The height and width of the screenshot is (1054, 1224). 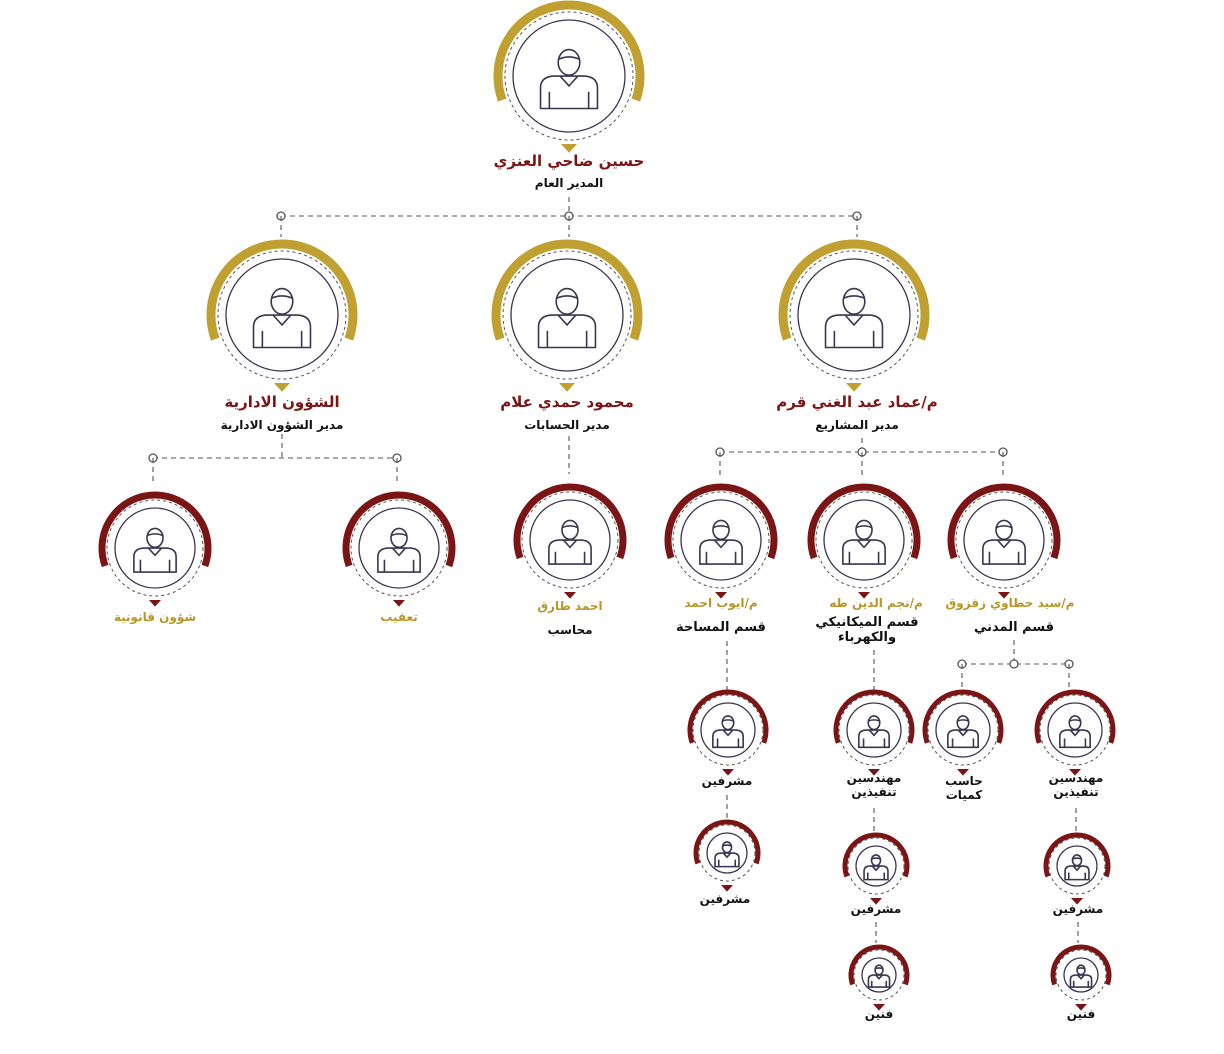 What do you see at coordinates (570, 630) in the screenshot?
I see `node-accountant-title: محاسب` at bounding box center [570, 630].